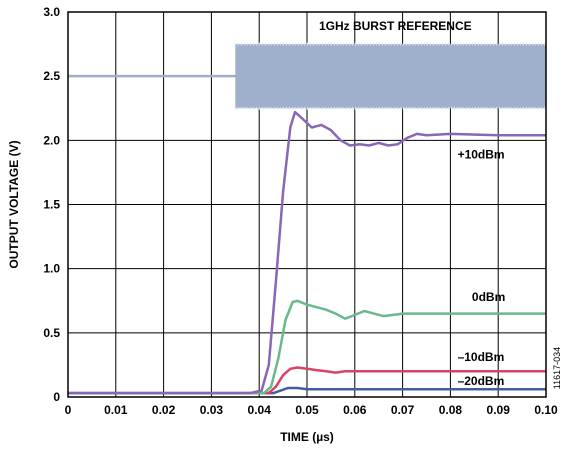  I want to click on x-tick-label: 0.06, so click(355, 410).